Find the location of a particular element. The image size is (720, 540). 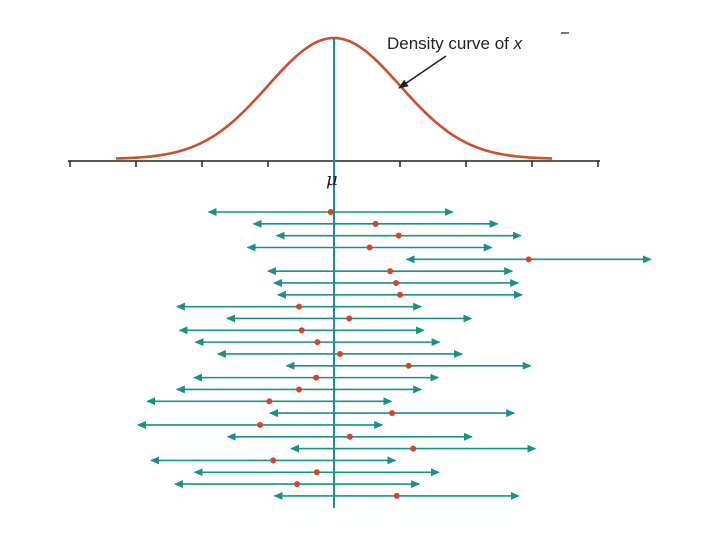

density-curve-label-text: Density curve of is located at coordinates (450, 43).